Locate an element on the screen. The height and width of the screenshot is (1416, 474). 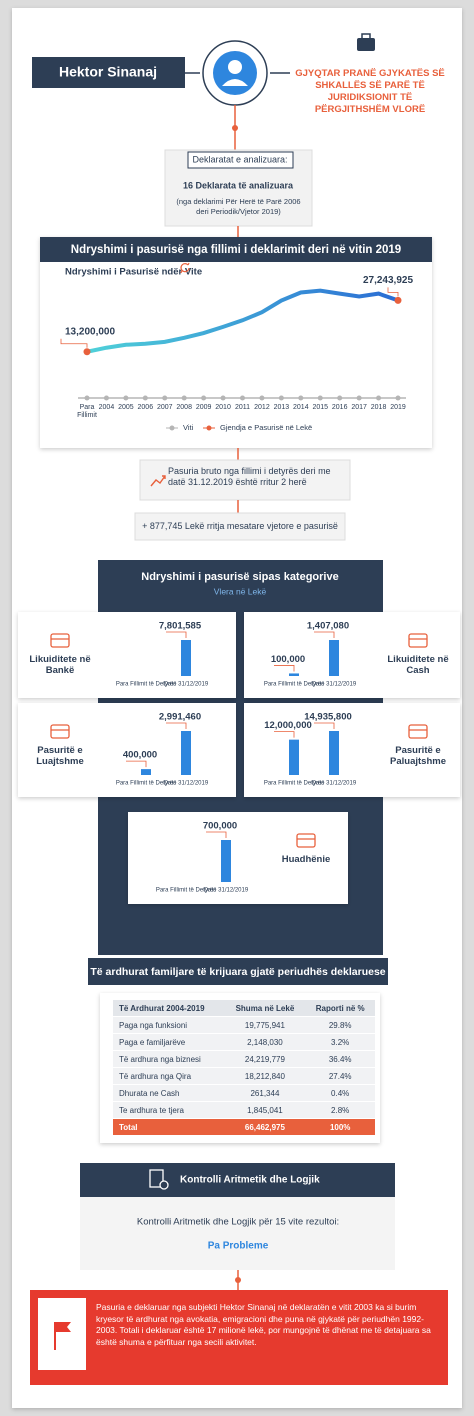
table-cell: 66,462,975 is located at coordinates (265, 1127).